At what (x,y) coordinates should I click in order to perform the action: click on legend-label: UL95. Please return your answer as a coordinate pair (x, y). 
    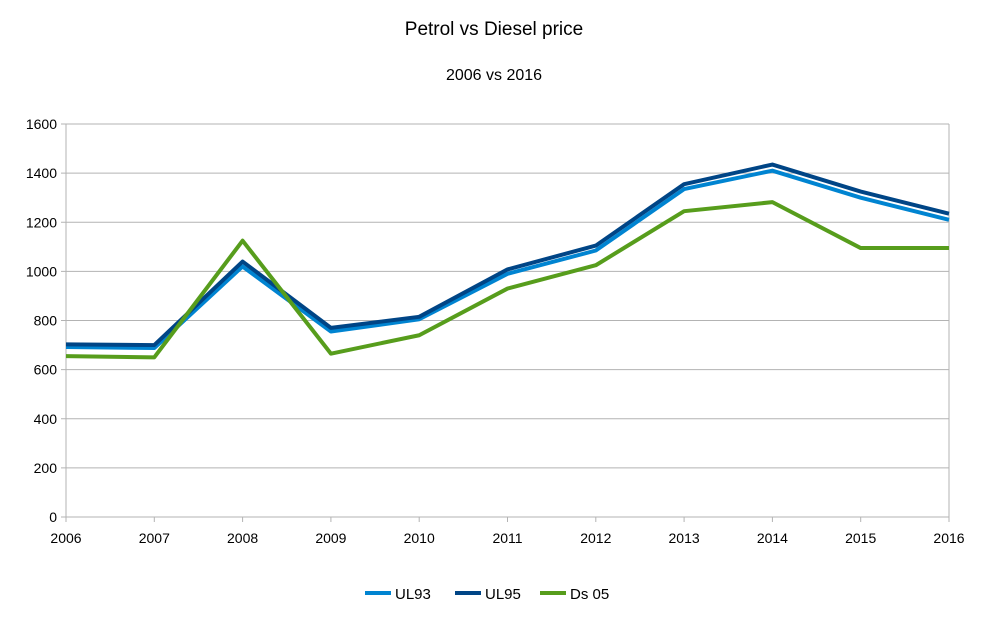
    Looking at the image, I should click on (503, 594).